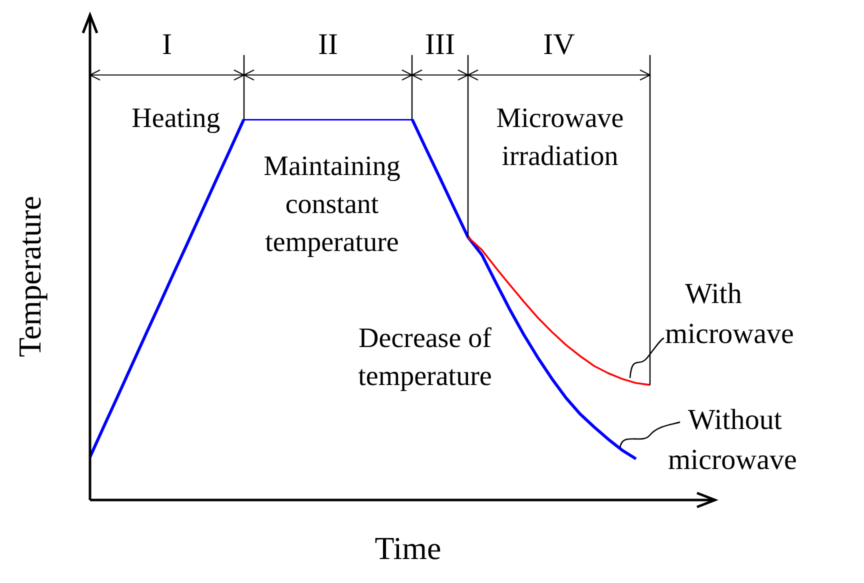 The width and height of the screenshot is (864, 583). I want to click on annotation: Microwave irradiation, so click(560, 138).